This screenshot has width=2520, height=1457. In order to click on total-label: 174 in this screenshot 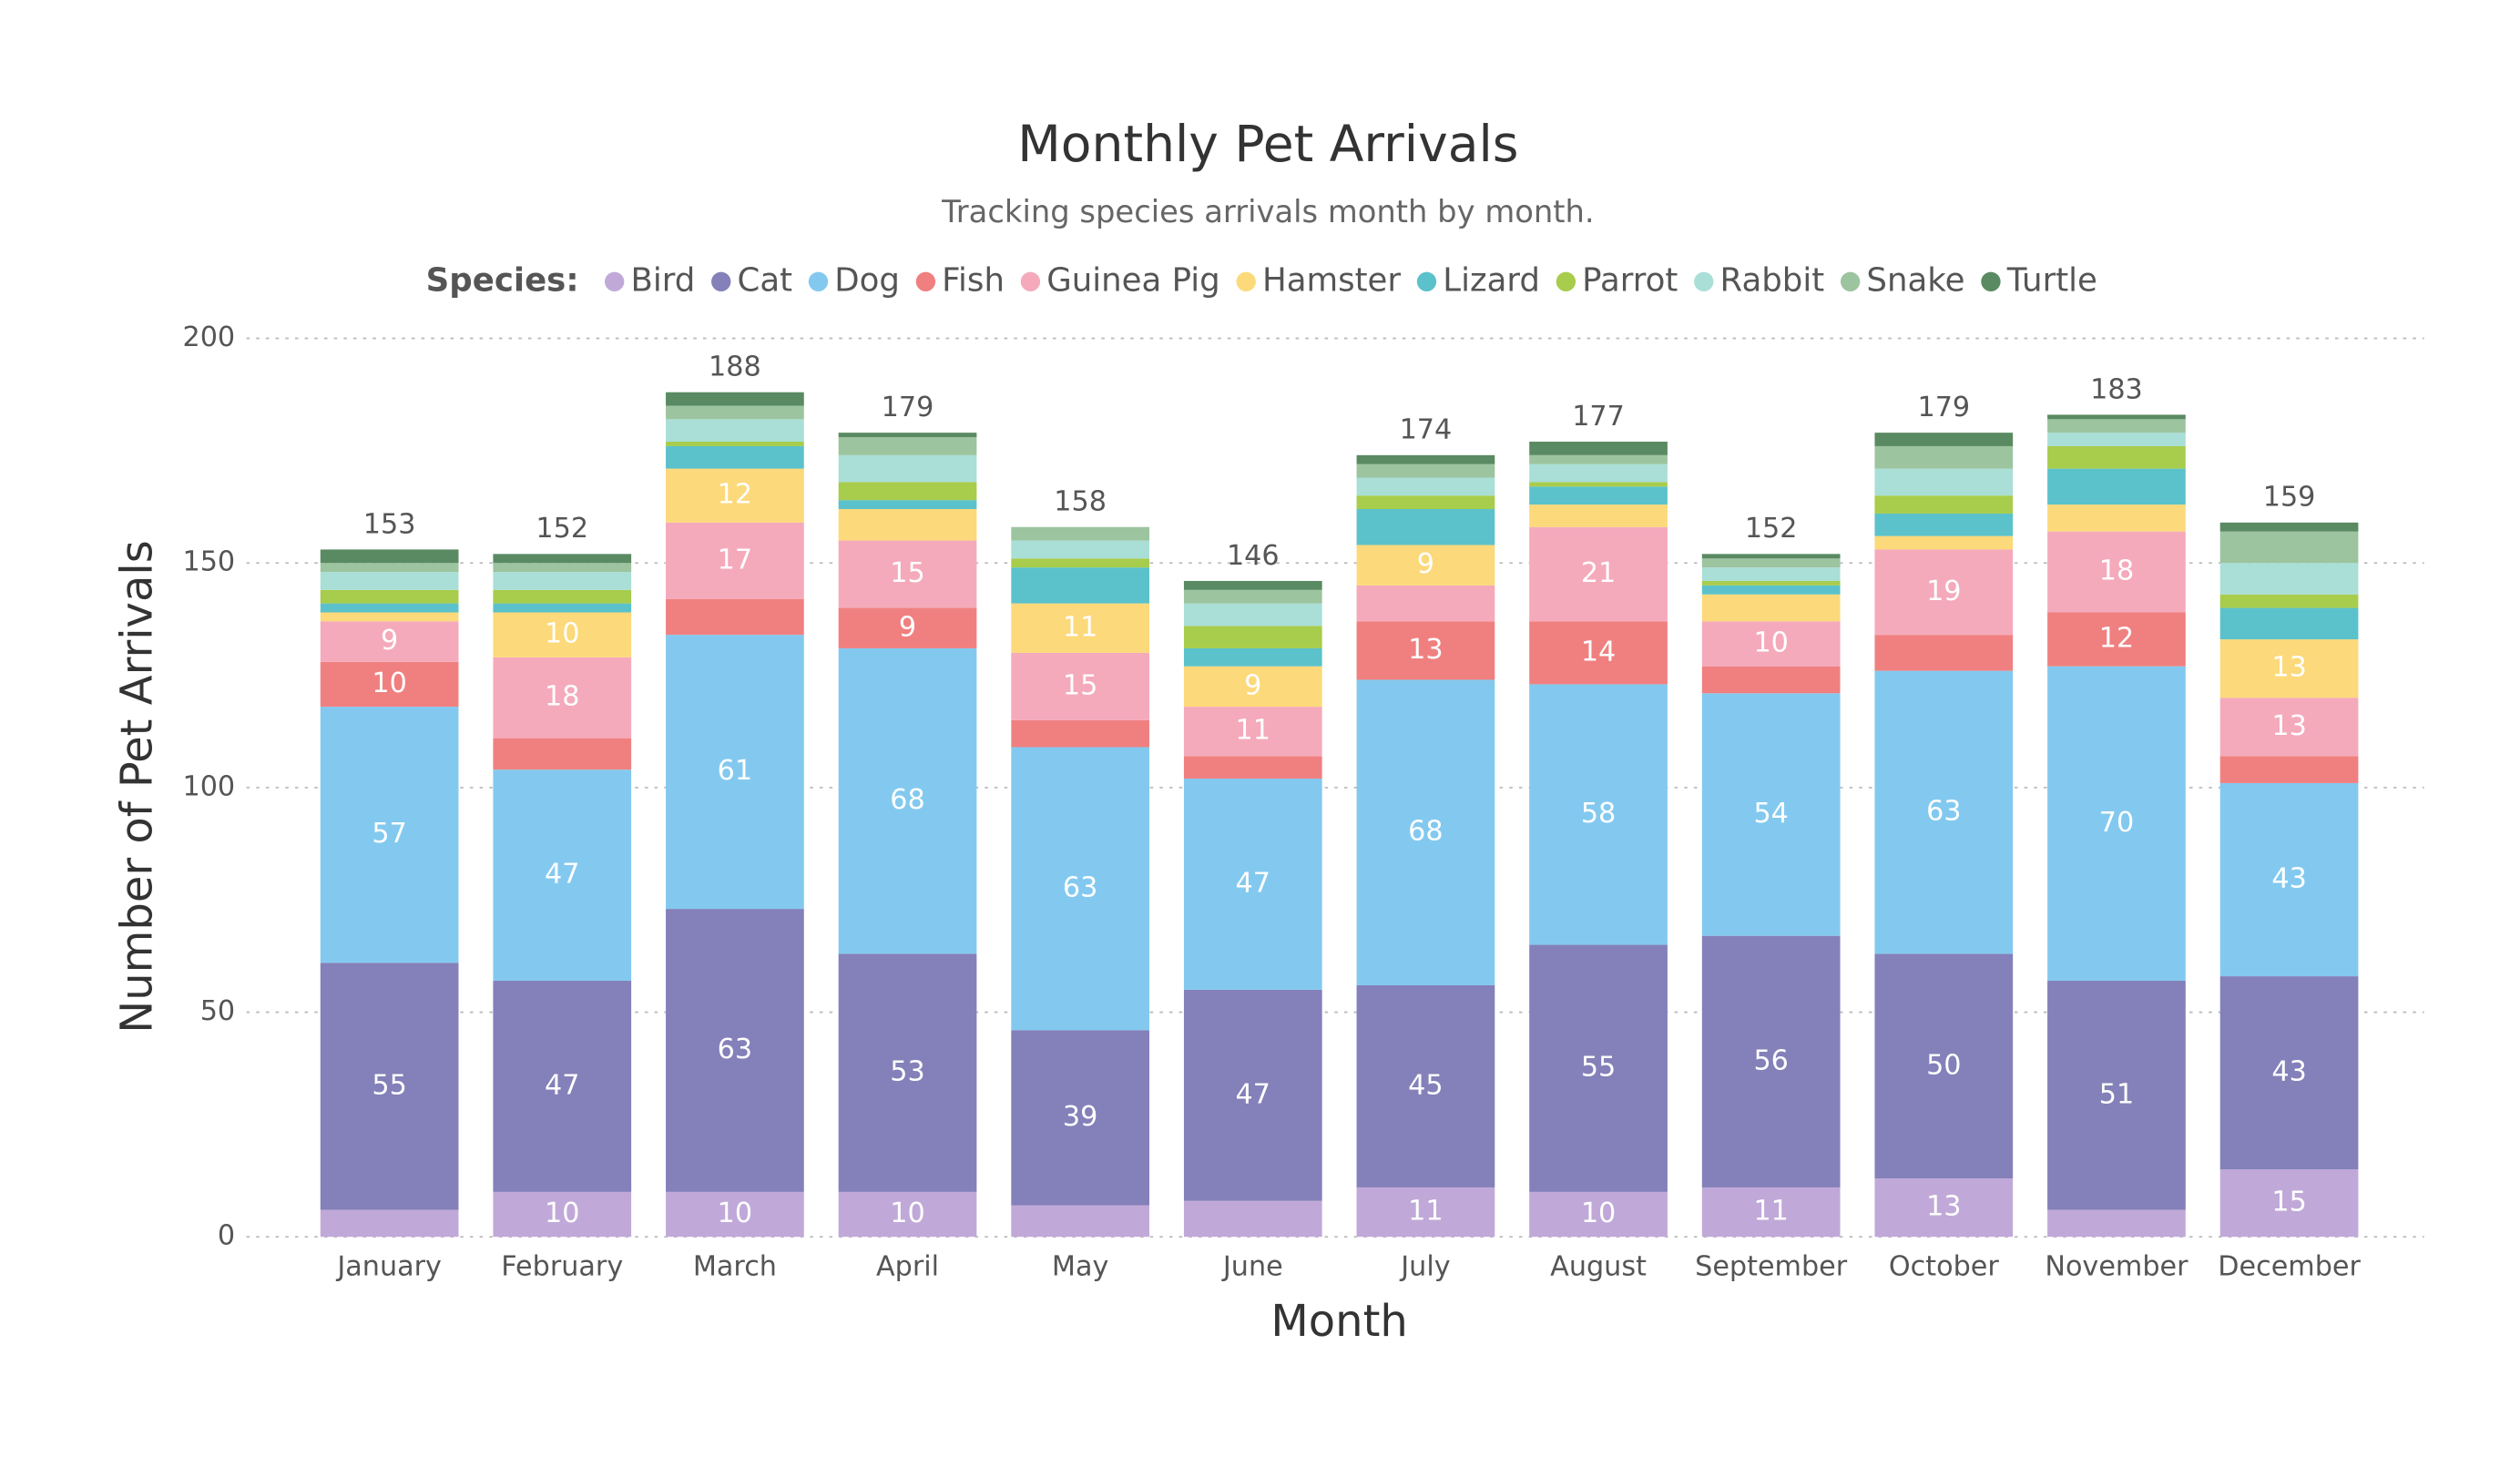, I will do `click(1426, 430)`.